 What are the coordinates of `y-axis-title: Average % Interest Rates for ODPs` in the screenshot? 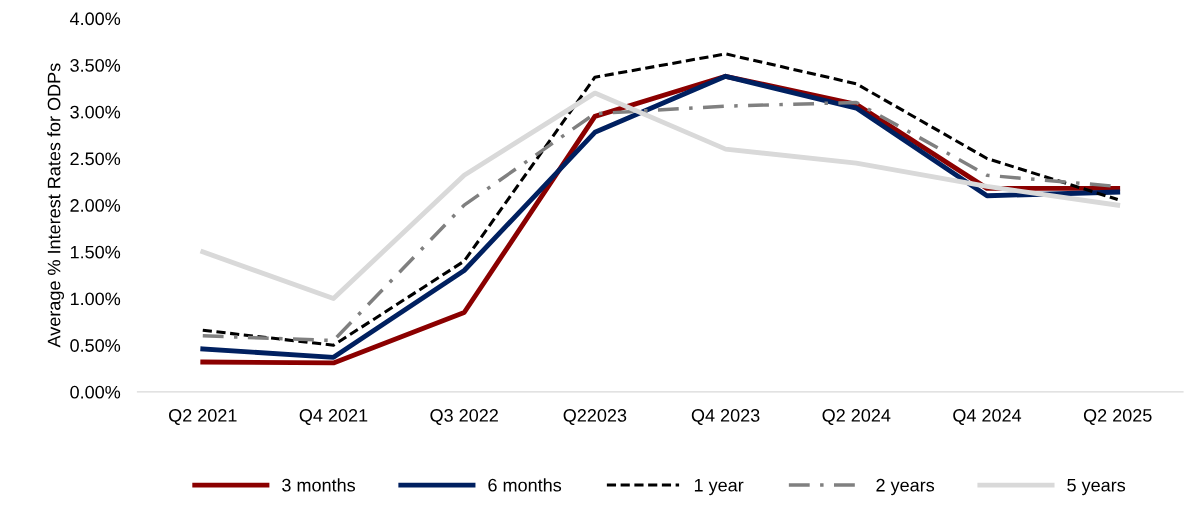 It's located at (56, 205).